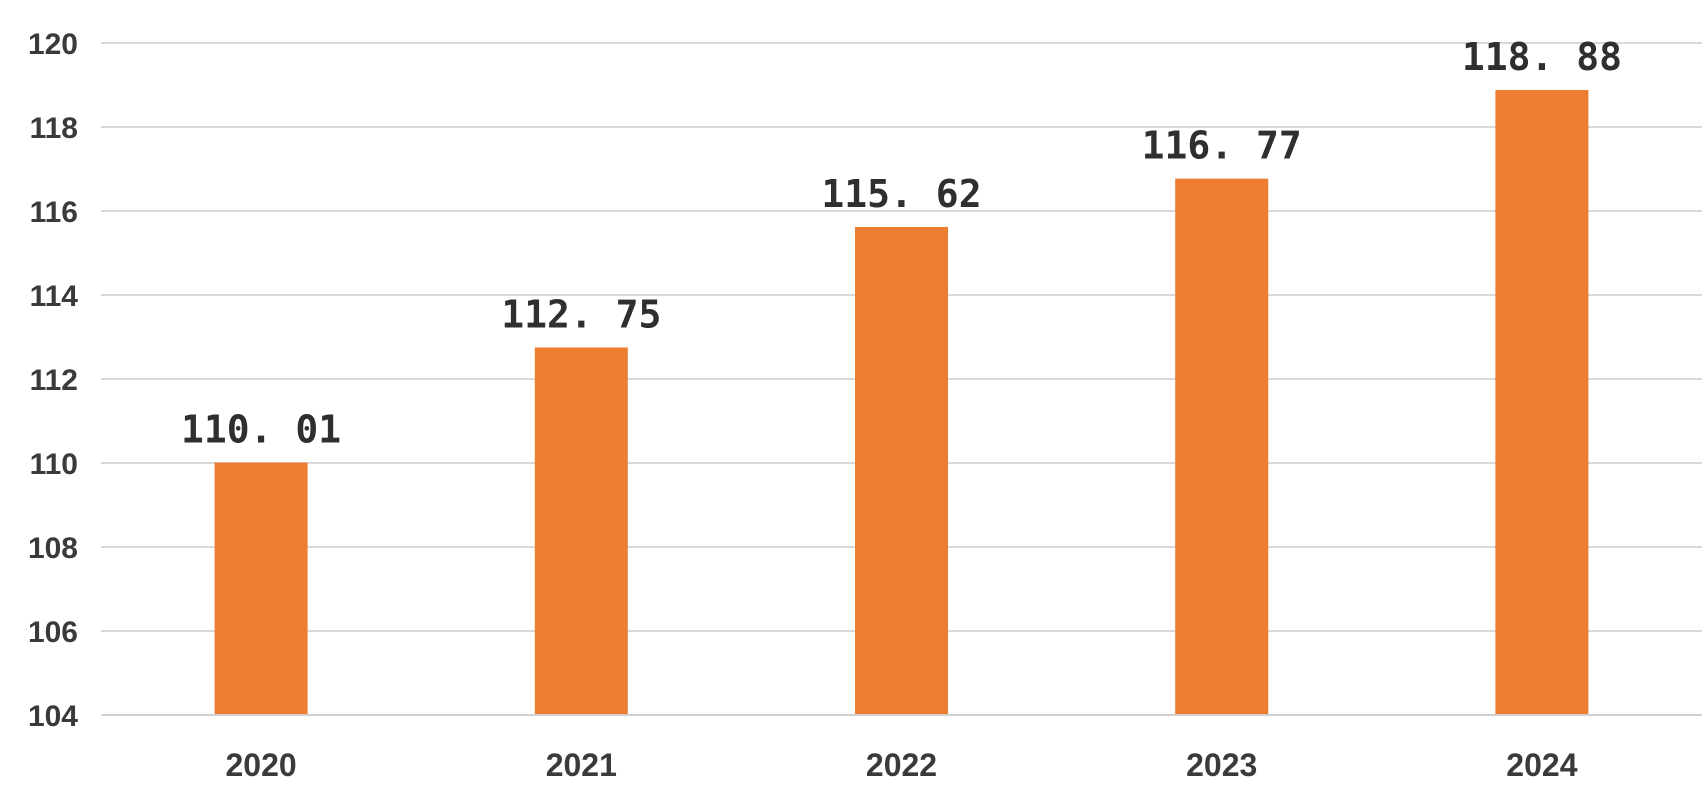 This screenshot has height=793, width=1706. Describe the element at coordinates (54, 128) in the screenshot. I see `y-tick-label: 118` at that location.